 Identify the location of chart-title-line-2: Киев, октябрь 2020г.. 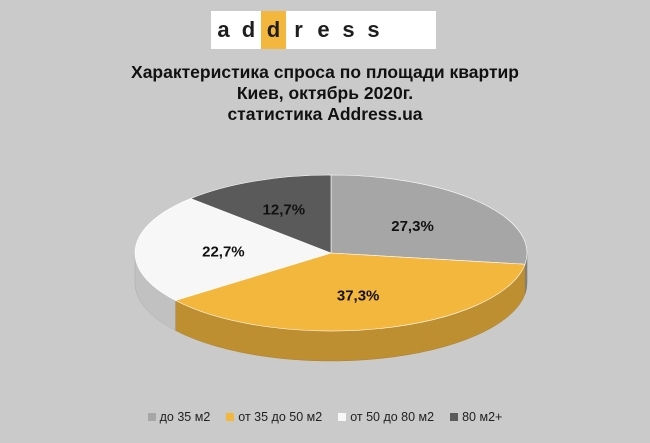
(325, 93).